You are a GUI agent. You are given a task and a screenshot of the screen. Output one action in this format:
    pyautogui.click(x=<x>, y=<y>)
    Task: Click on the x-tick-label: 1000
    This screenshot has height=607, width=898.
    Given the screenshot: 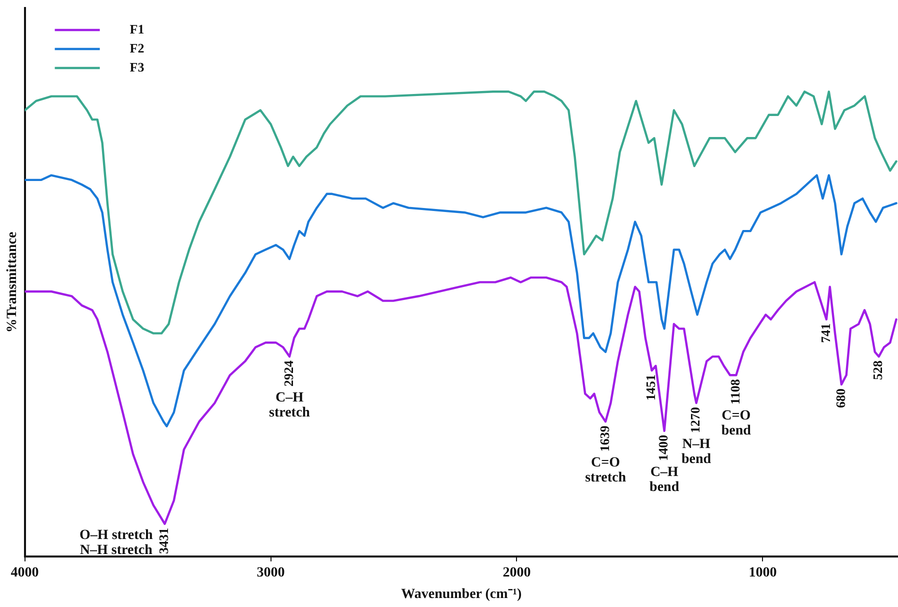 What is the action you would take?
    pyautogui.click(x=762, y=572)
    